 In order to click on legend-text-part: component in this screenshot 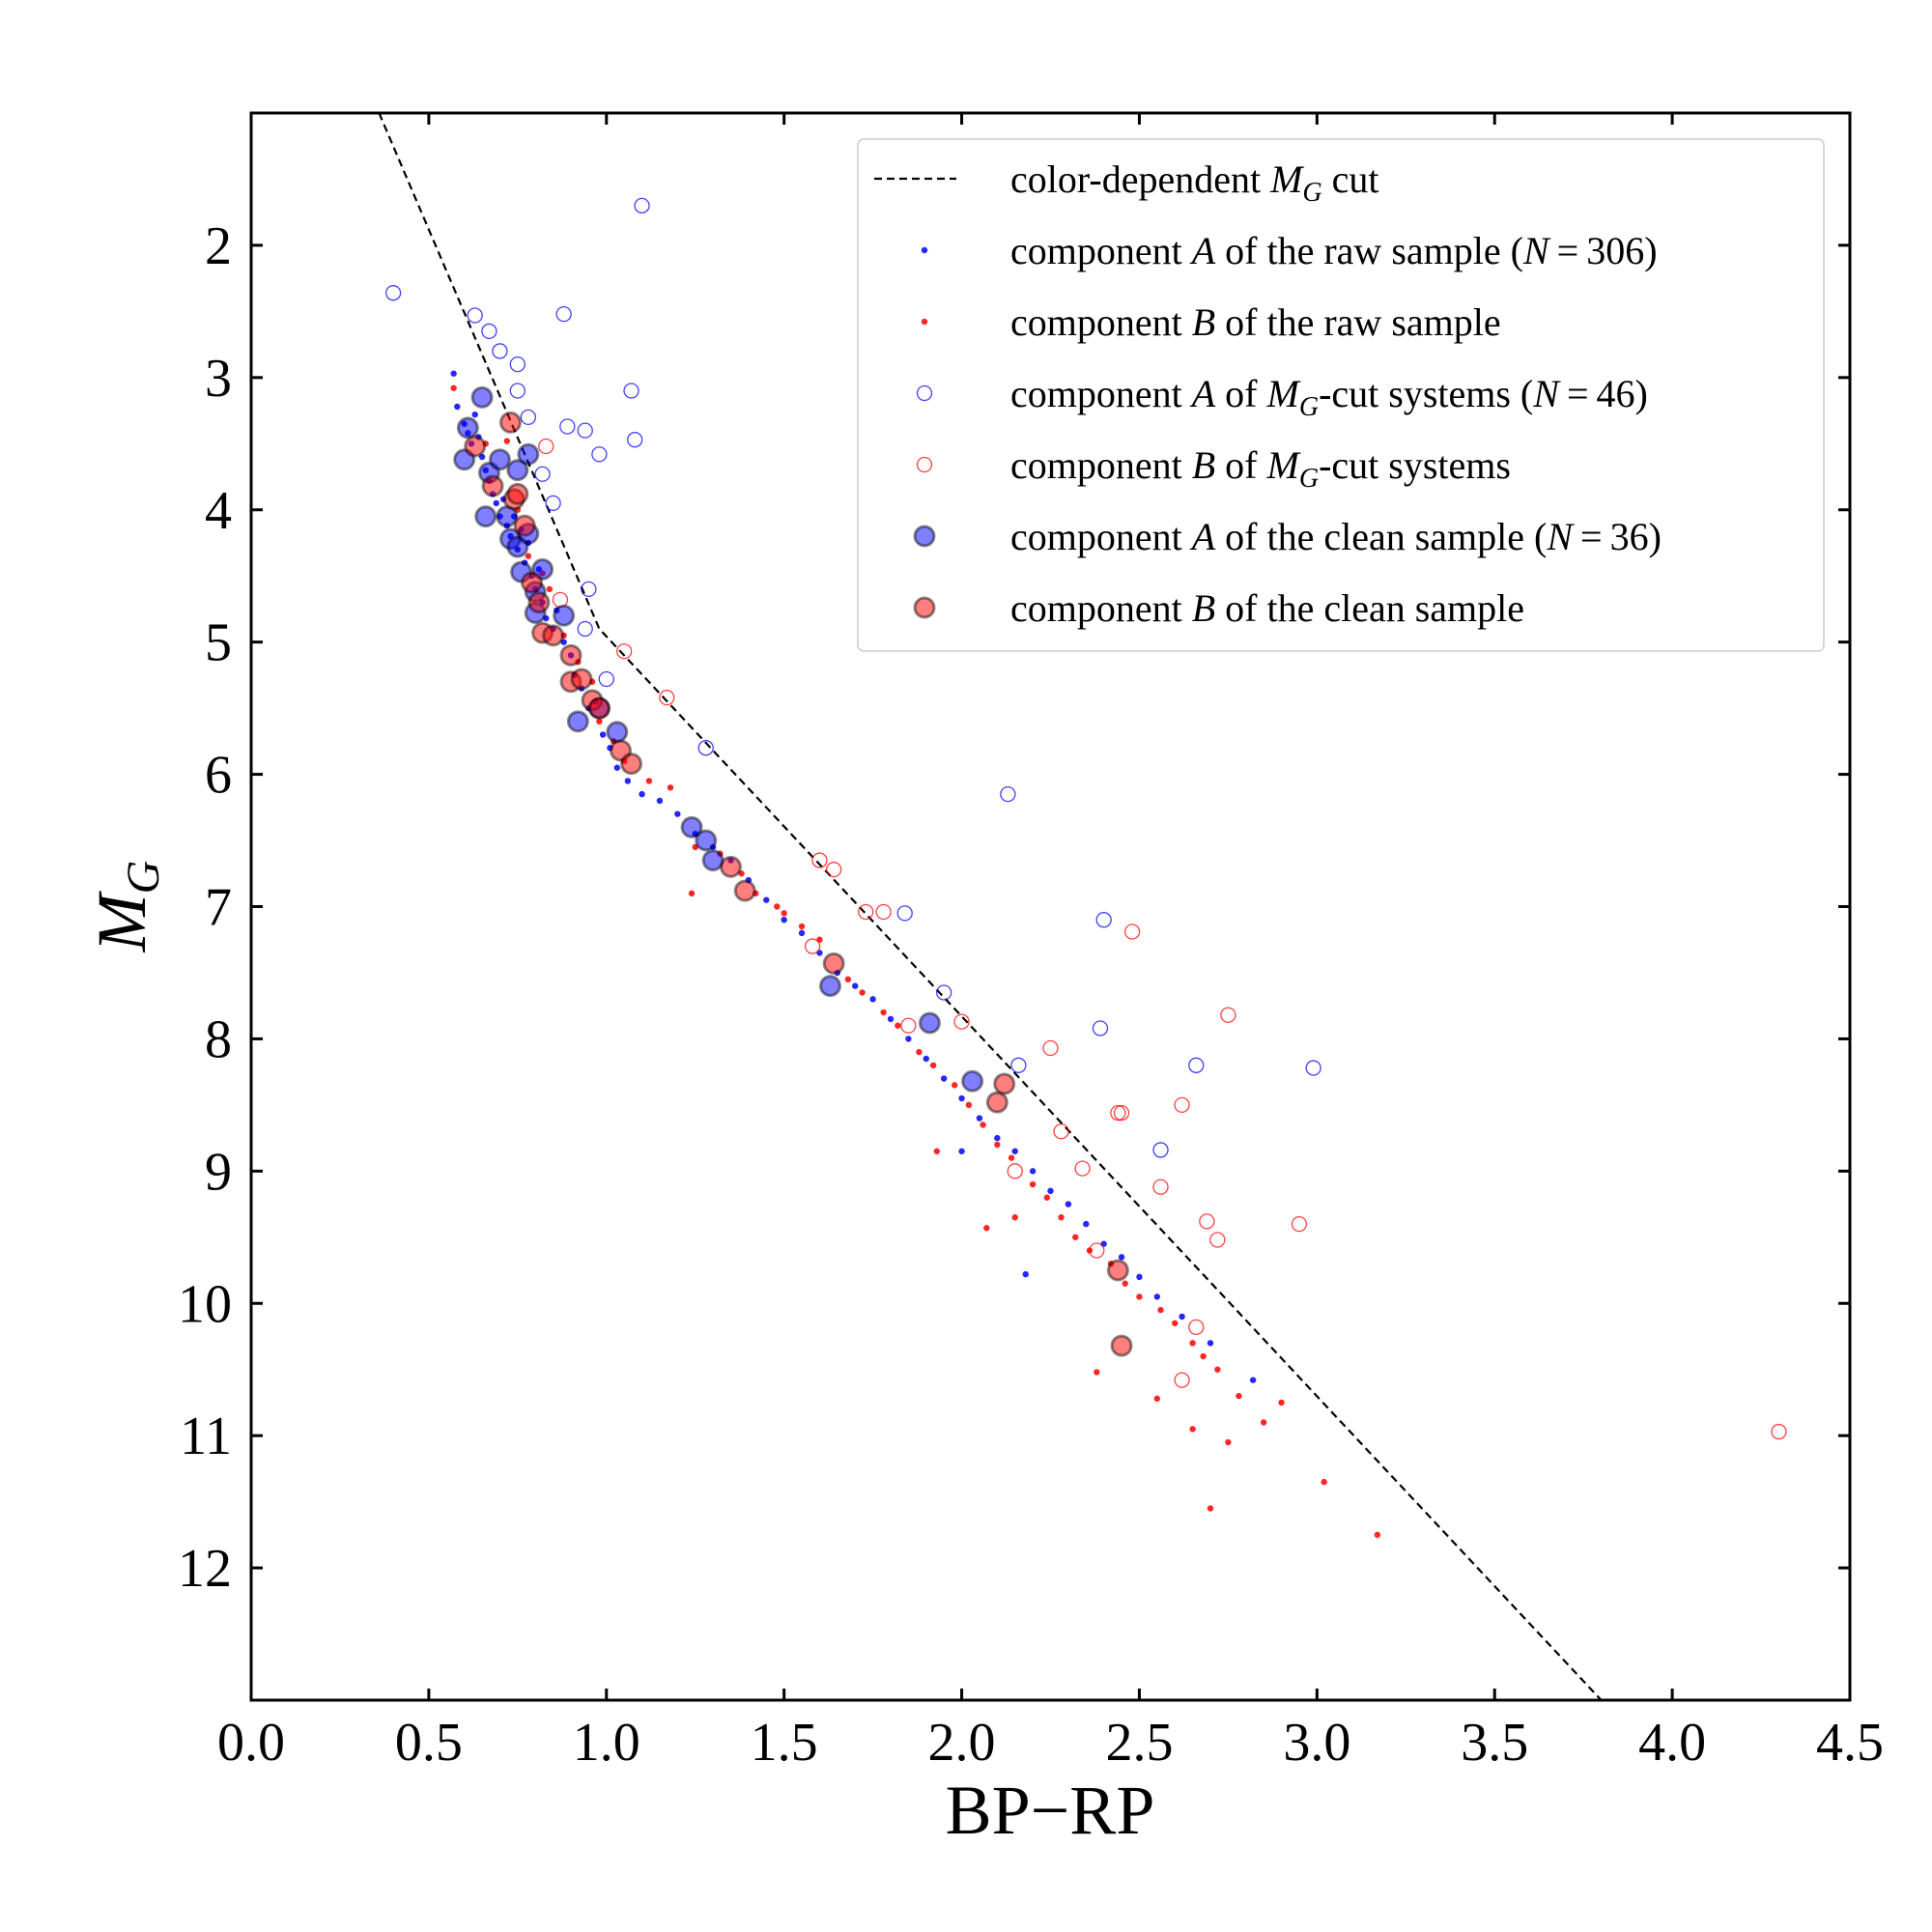, I will do `click(1101, 393)`.